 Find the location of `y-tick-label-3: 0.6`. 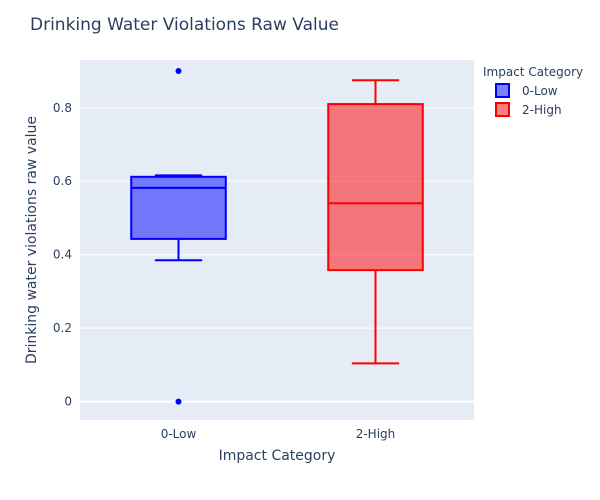

y-tick-label-3: 0.6 is located at coordinates (62, 181).